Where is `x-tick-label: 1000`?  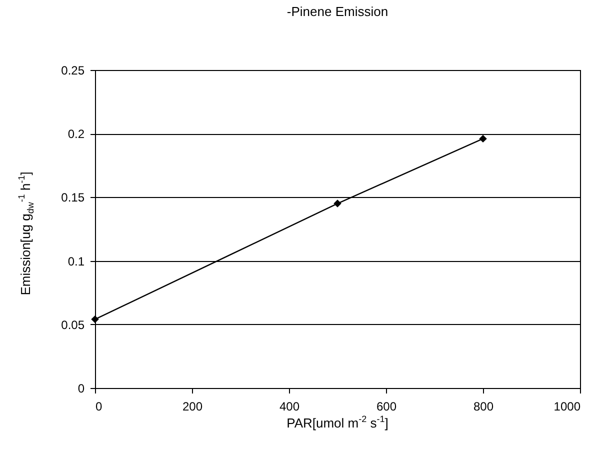 x-tick-label: 1000 is located at coordinates (567, 407).